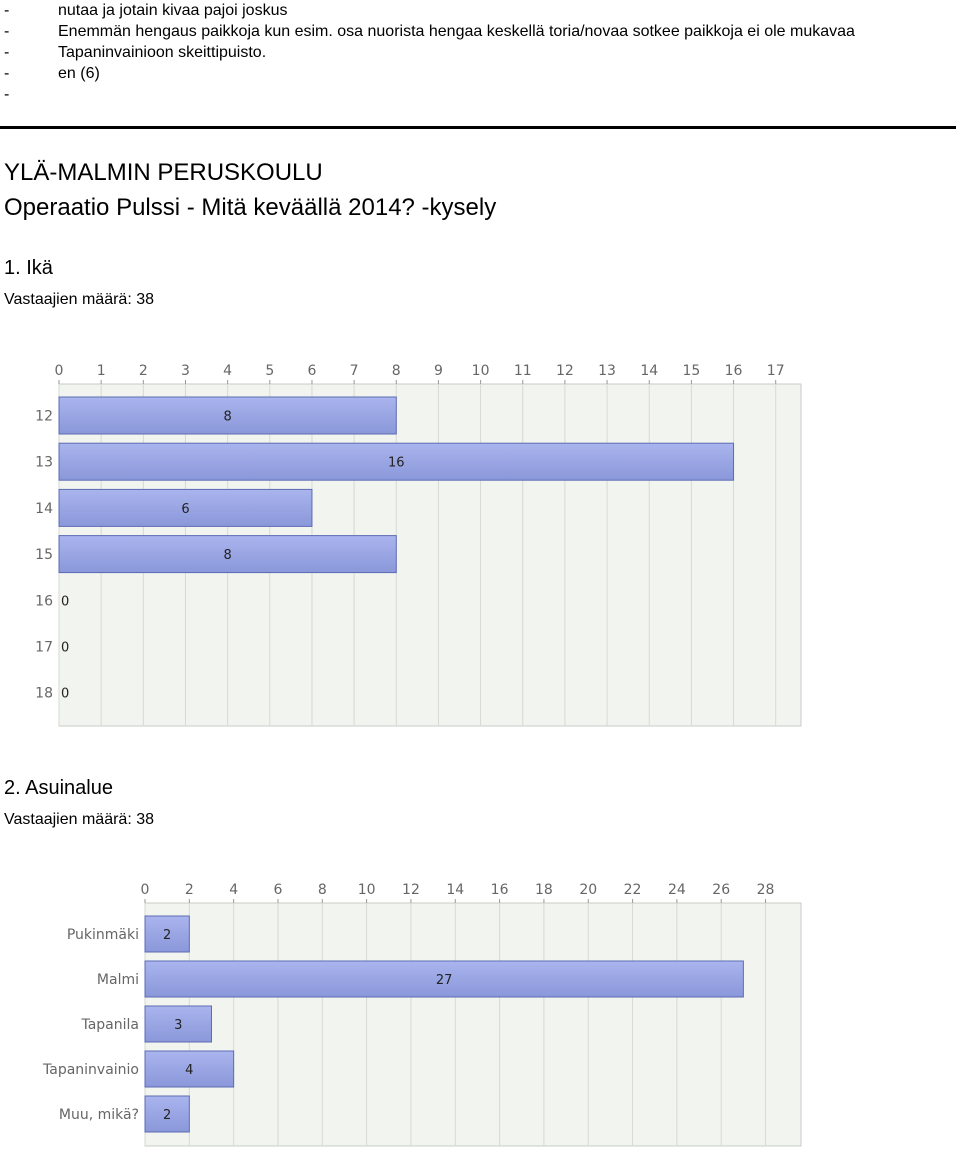 Image resolution: width=960 pixels, height=1149 pixels. Describe the element at coordinates (633, 890) in the screenshot. I see `x-tick-label: 22` at that location.